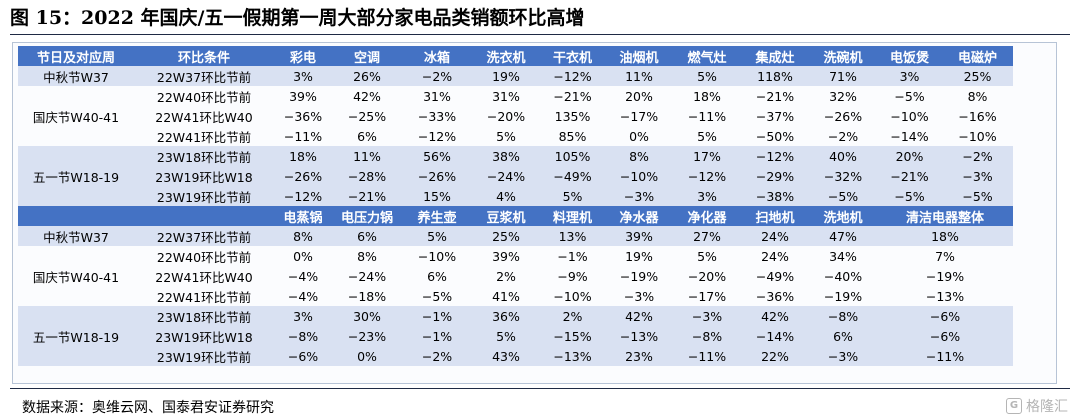 The height and width of the screenshot is (420, 1080). What do you see at coordinates (572, 136) in the screenshot?
I see `value-cell: 85%` at bounding box center [572, 136].